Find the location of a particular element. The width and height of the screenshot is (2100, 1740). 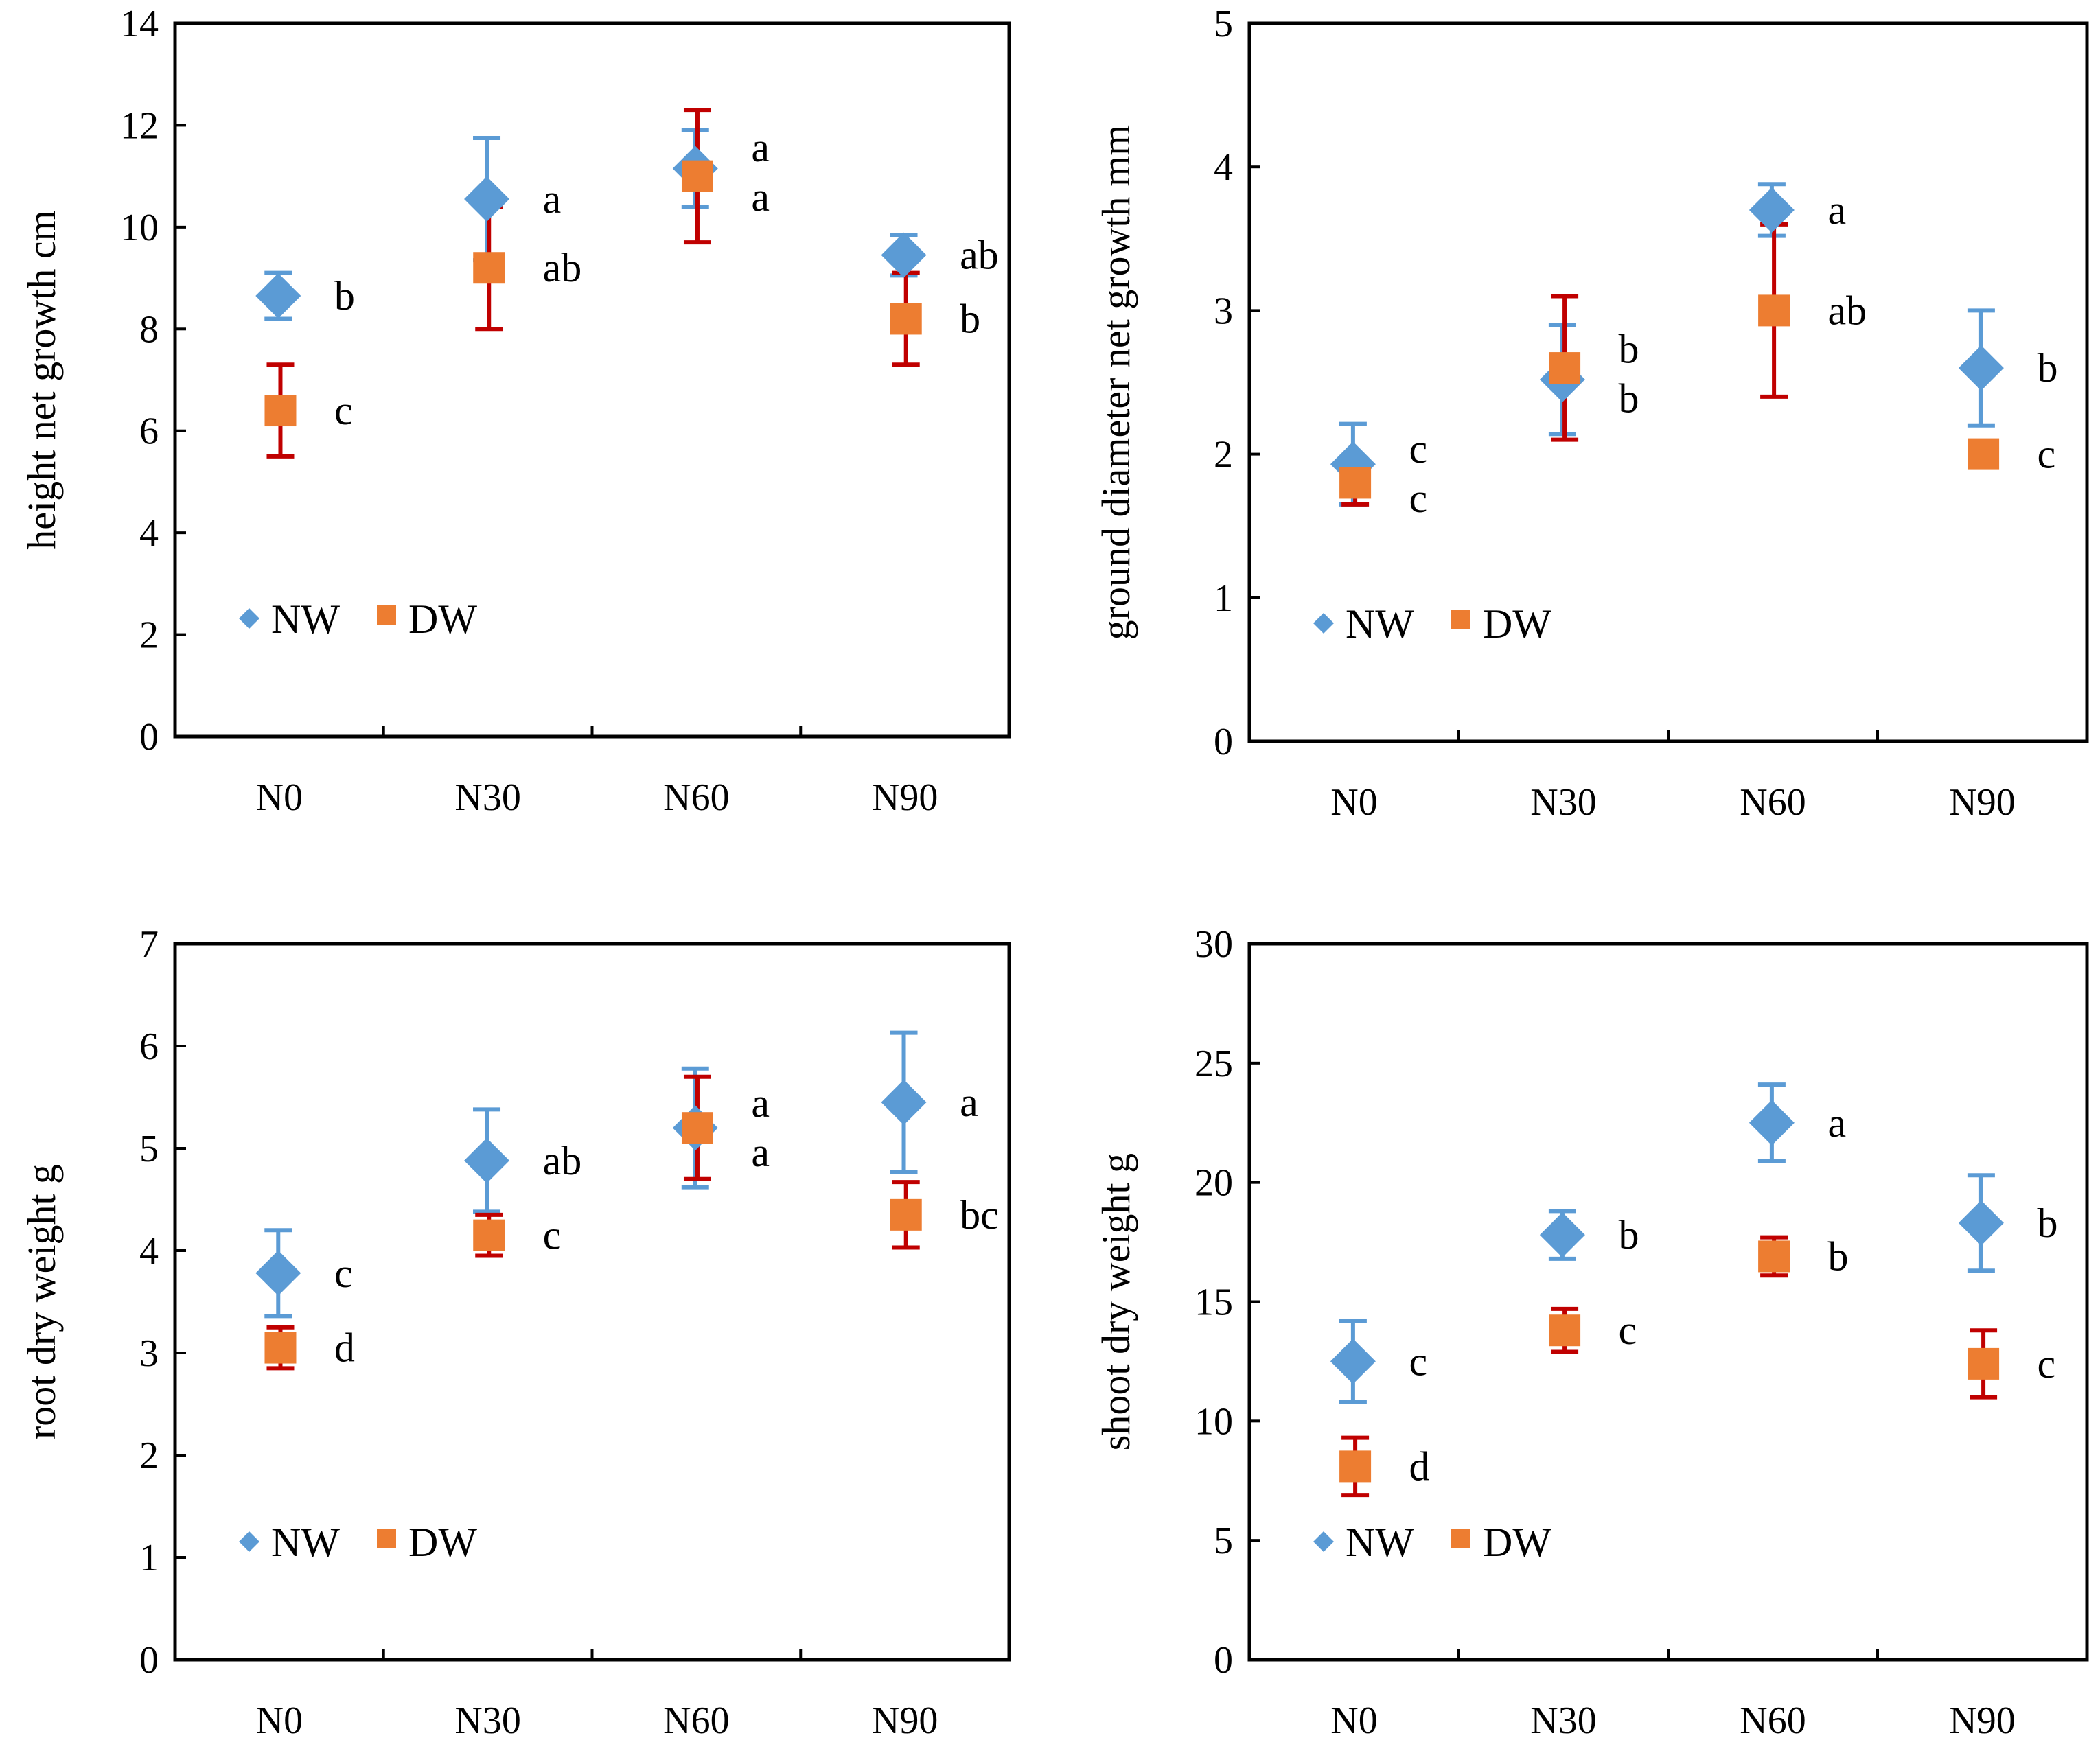

y-tick-label: 12 is located at coordinates (139, 125).